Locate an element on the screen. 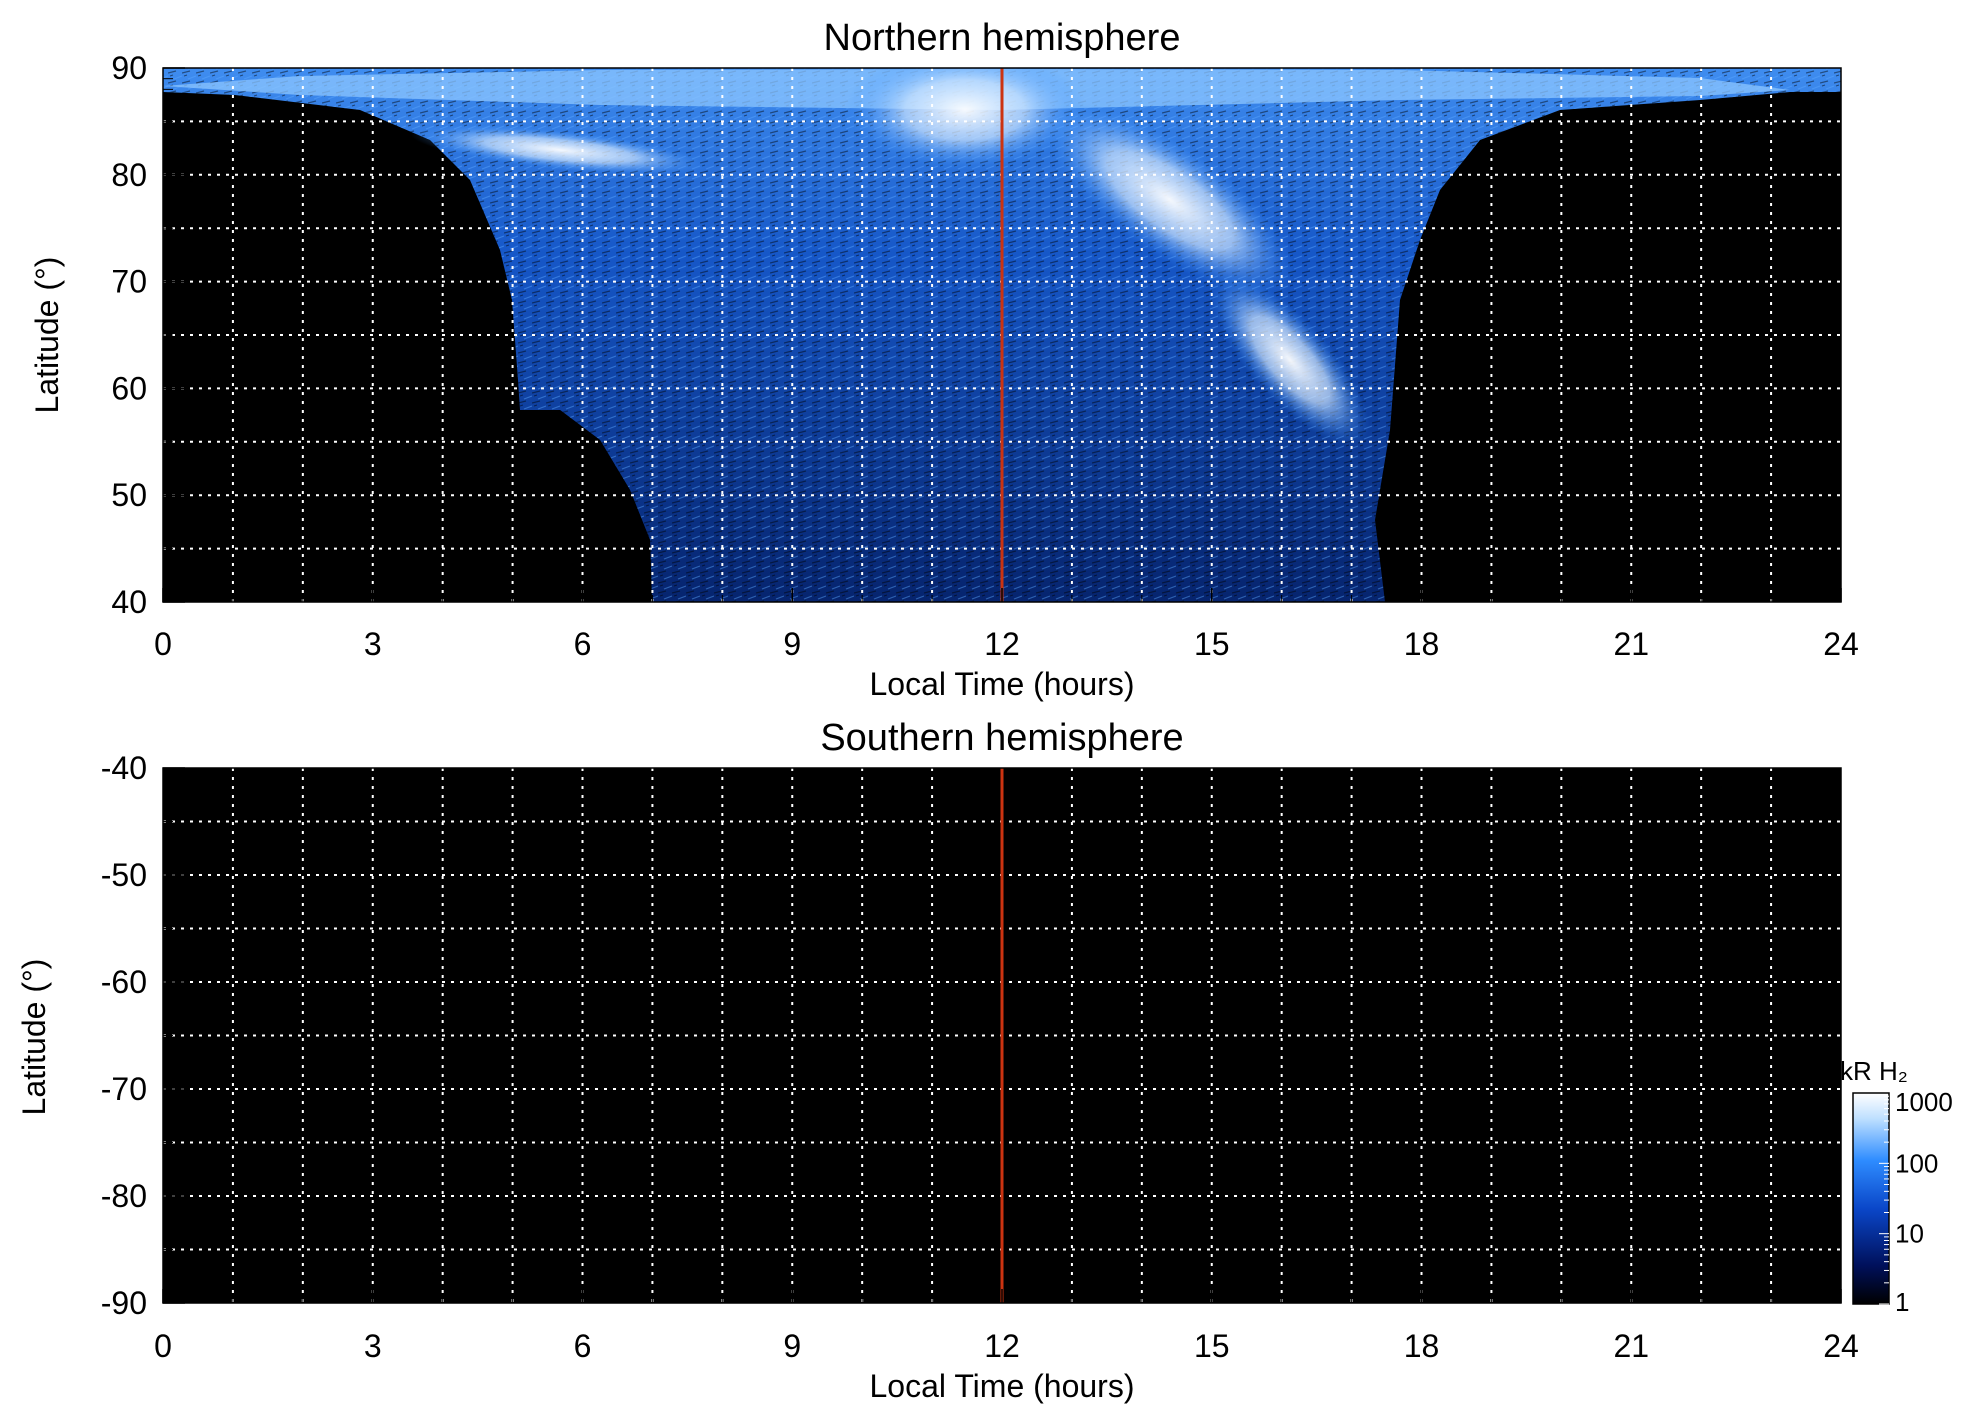 The height and width of the screenshot is (1423, 1983). colorbar-tick-label: 100 is located at coordinates (1916, 1163).